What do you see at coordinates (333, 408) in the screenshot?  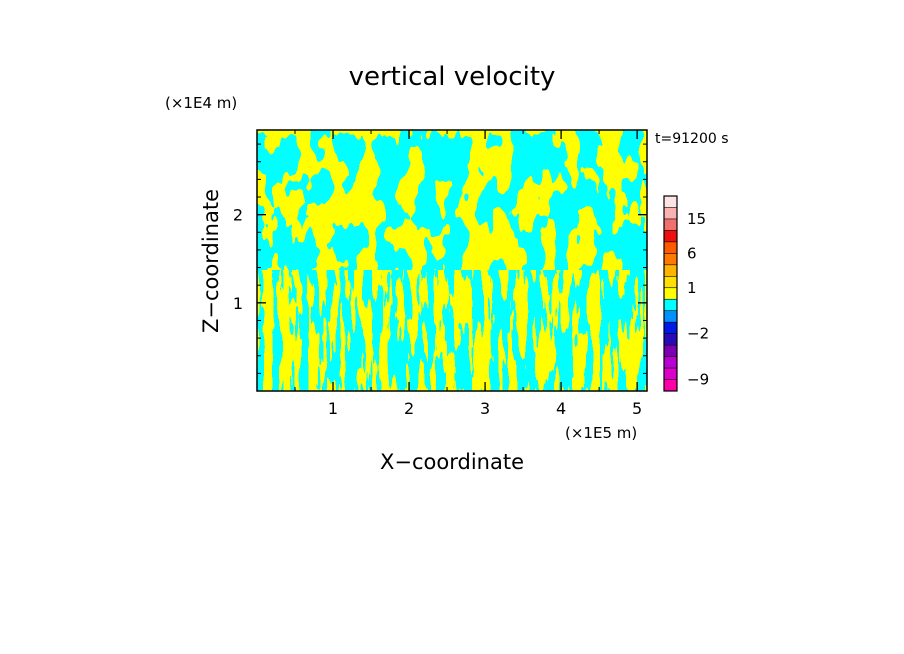 I see `x-tick-label: 1` at bounding box center [333, 408].